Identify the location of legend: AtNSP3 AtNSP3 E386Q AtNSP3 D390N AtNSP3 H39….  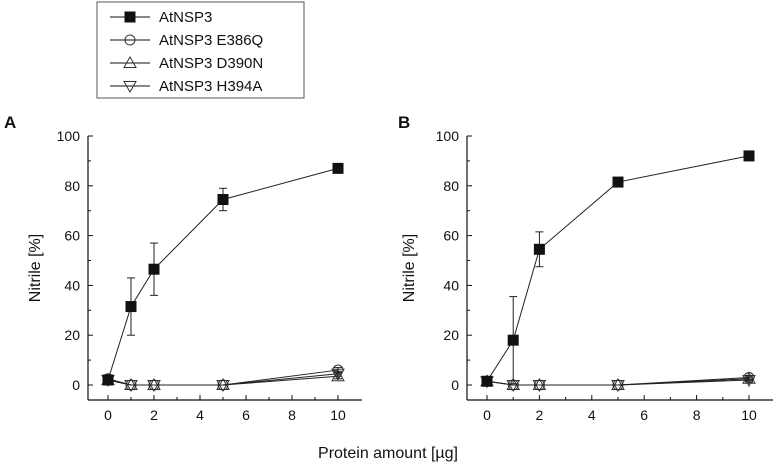
(200, 50).